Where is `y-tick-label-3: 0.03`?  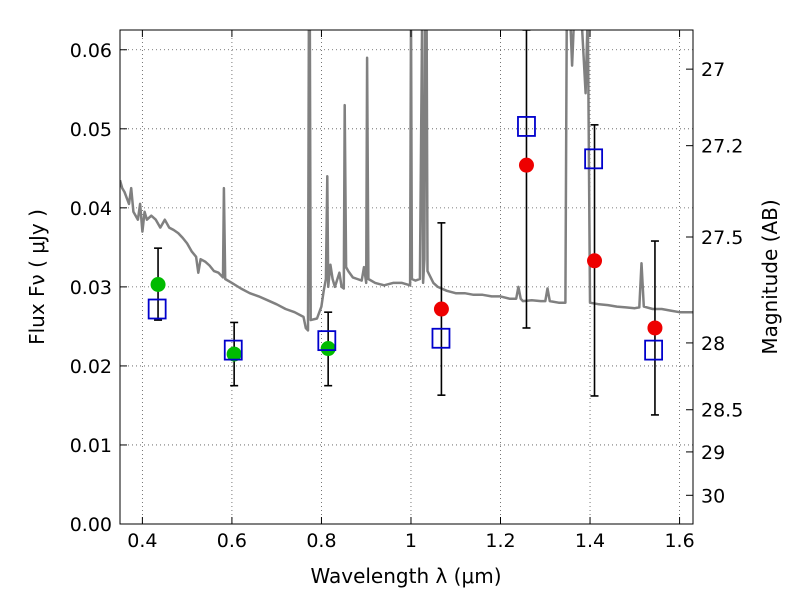 y-tick-label-3: 0.03 is located at coordinates (91, 288).